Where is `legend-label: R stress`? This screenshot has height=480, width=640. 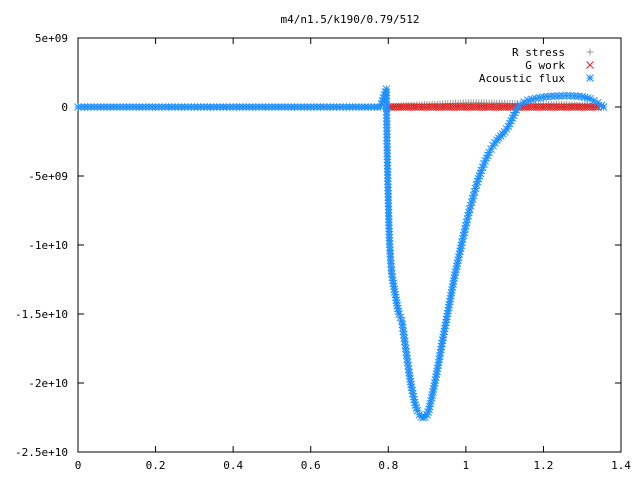 legend-label: R stress is located at coordinates (538, 52).